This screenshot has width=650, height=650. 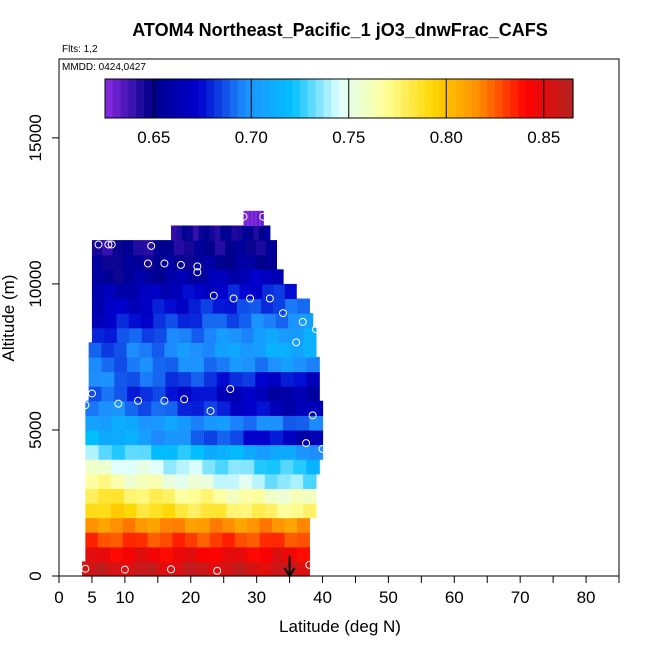 What do you see at coordinates (9, 318) in the screenshot?
I see `y-axis-label: Altitude (m)` at bounding box center [9, 318].